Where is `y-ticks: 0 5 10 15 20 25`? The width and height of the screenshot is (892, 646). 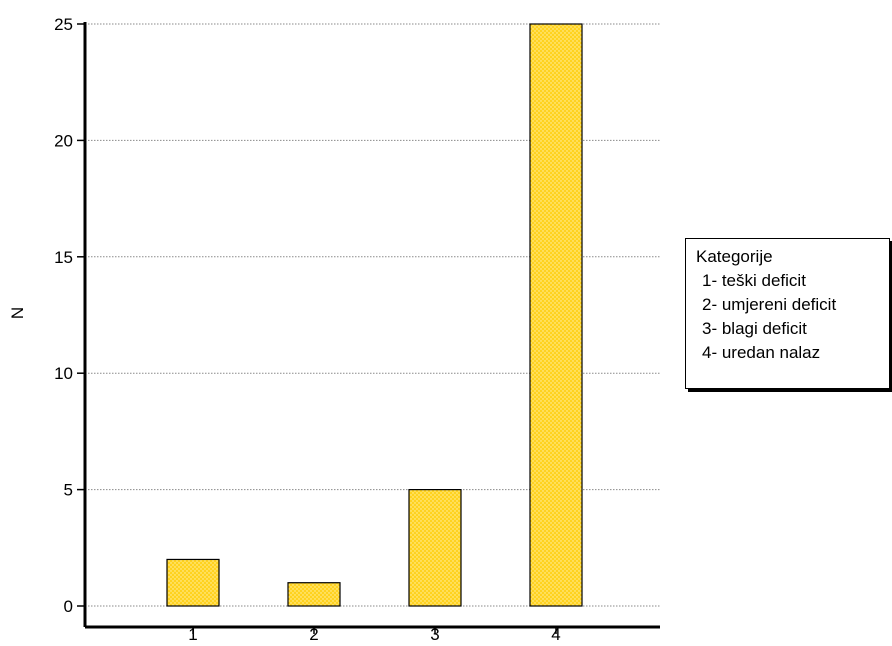 y-ticks: 0 5 10 15 20 25 is located at coordinates (69, 315).